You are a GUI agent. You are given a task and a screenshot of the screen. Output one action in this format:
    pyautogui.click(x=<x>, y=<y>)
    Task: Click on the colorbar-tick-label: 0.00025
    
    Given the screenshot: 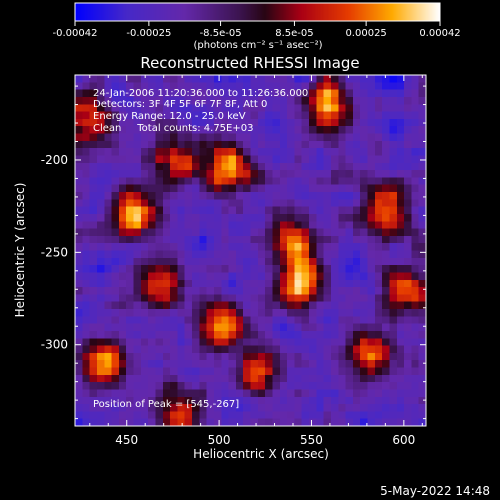 What is the action you would take?
    pyautogui.click(x=365, y=33)
    